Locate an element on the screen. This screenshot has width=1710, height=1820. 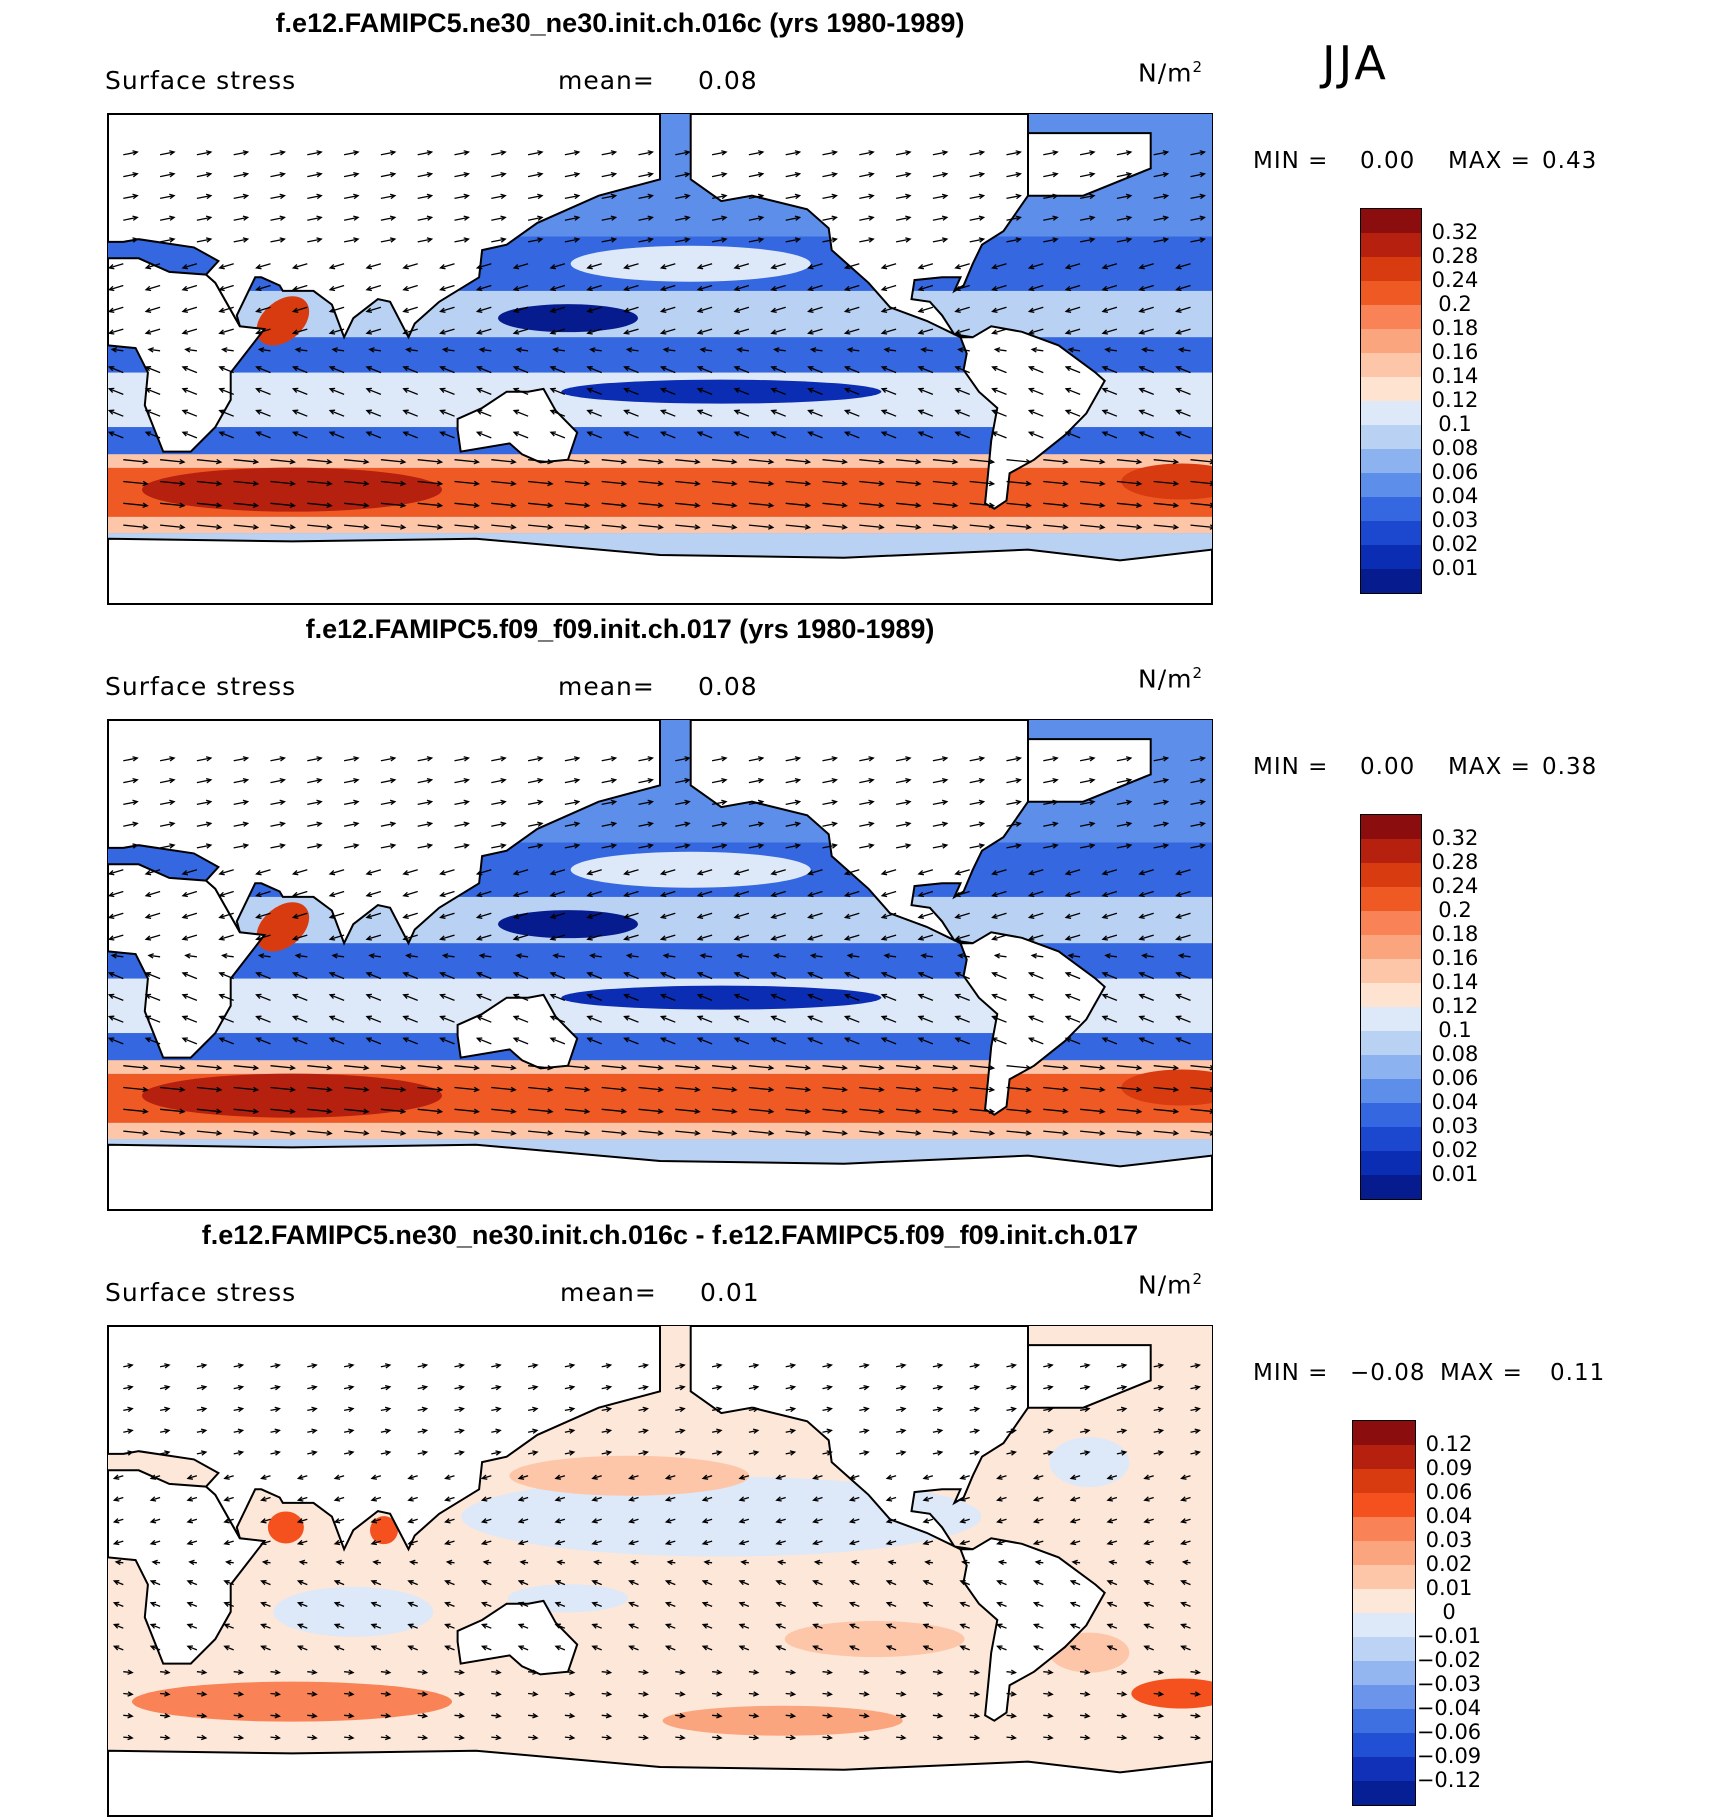
panel-2-variable: Surface stress is located at coordinates (201, 686).